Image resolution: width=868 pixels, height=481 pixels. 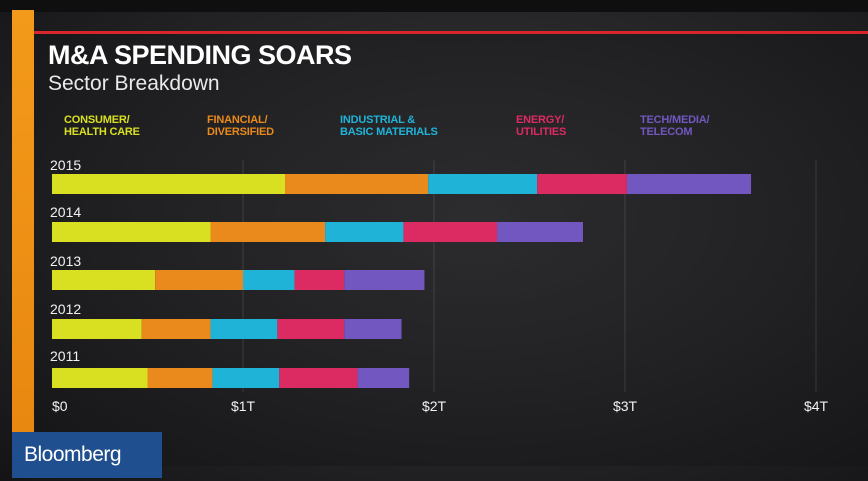 What do you see at coordinates (23, 238) in the screenshot?
I see `accent-stripe` at bounding box center [23, 238].